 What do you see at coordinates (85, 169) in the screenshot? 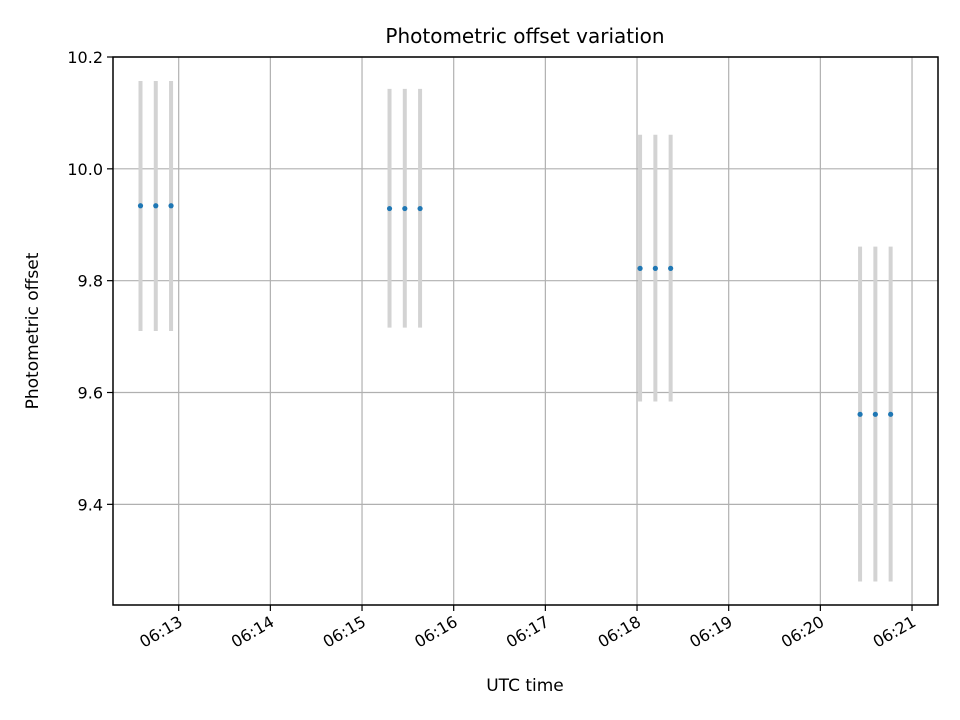
I see `y-tick-label: 10.0` at bounding box center [85, 169].